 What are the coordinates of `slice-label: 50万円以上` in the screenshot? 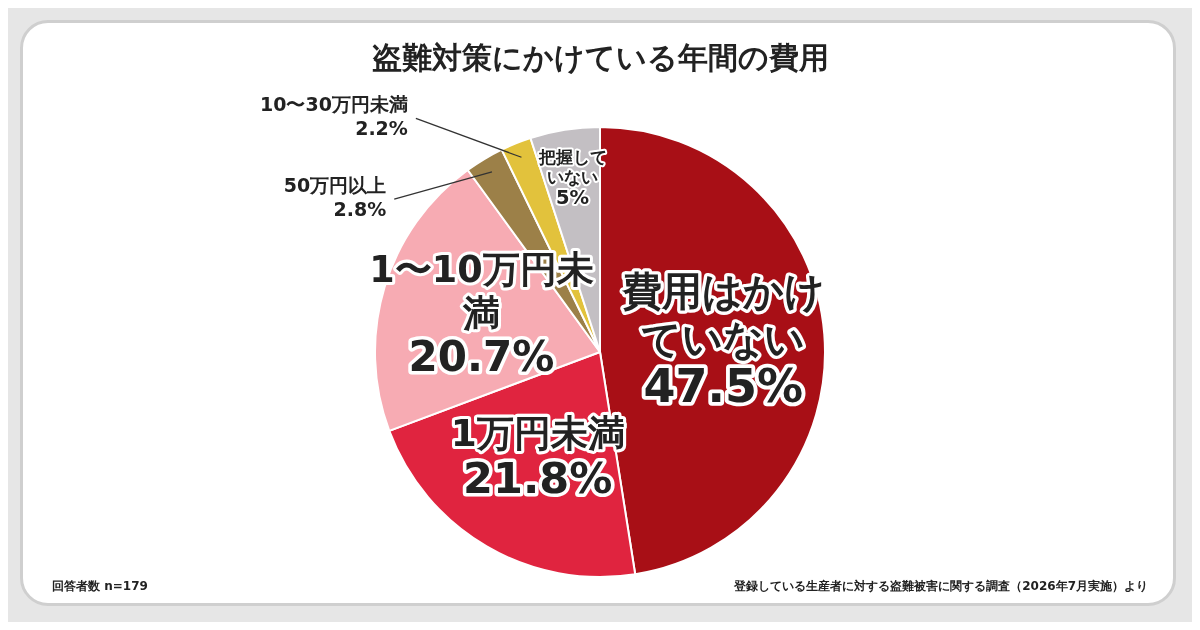 It's located at (335, 184).